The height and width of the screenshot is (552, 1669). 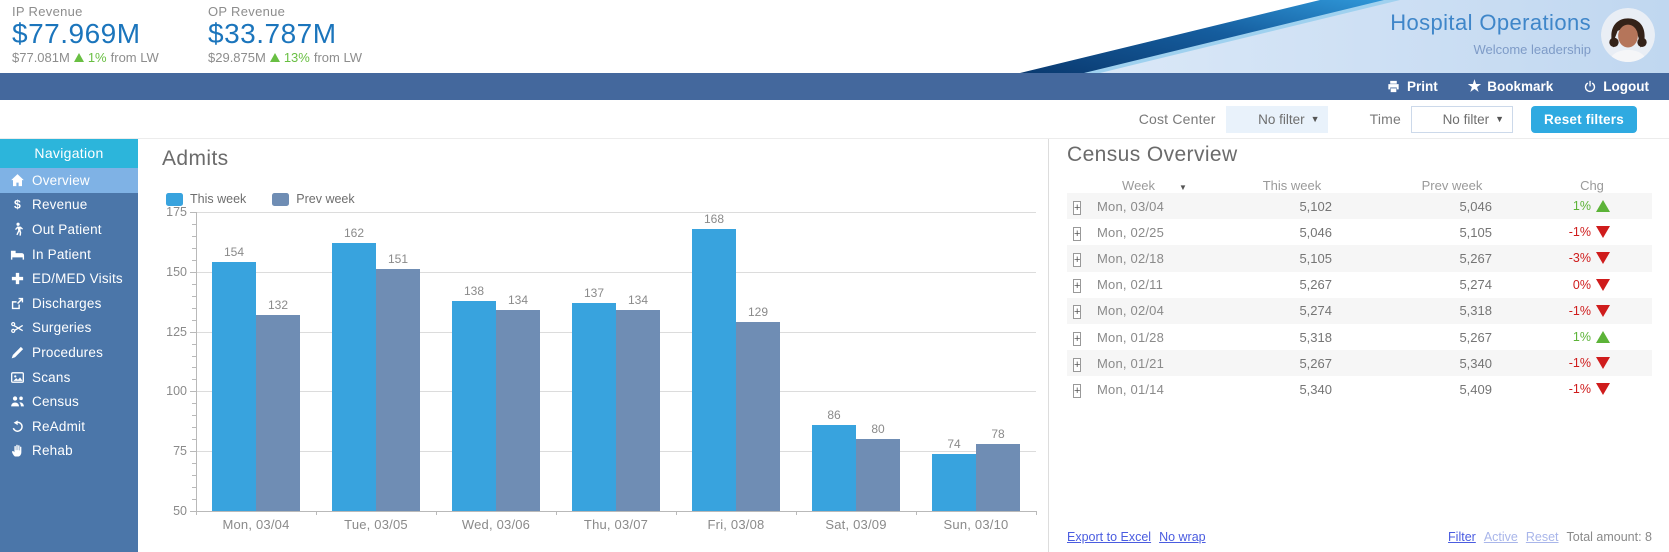 What do you see at coordinates (1616, 86) in the screenshot?
I see `logout-button: Logout` at bounding box center [1616, 86].